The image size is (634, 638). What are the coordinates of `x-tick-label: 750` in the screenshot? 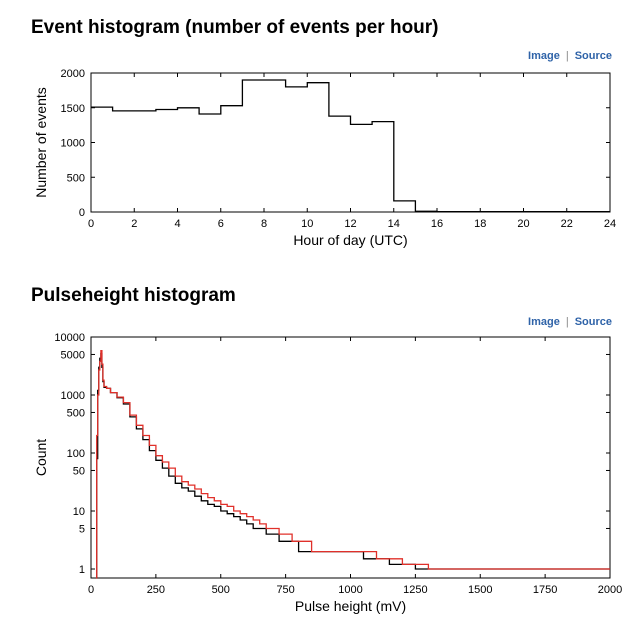 It's located at (285, 590).